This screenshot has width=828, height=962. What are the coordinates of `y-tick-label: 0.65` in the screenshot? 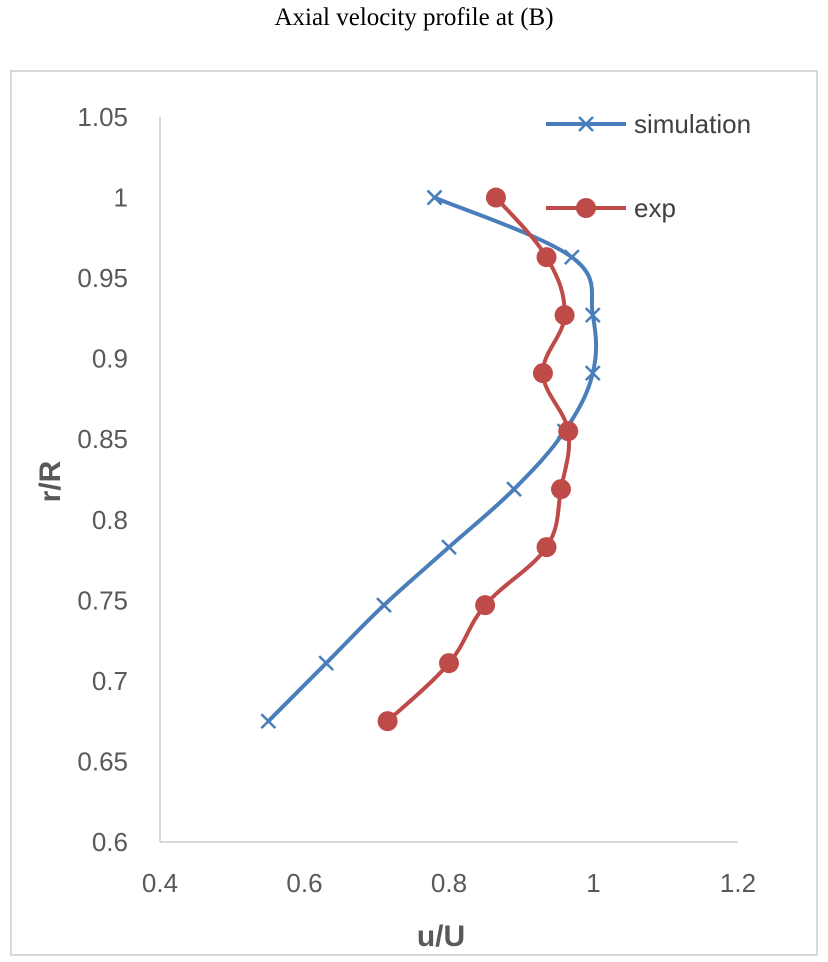 It's located at (102, 761).